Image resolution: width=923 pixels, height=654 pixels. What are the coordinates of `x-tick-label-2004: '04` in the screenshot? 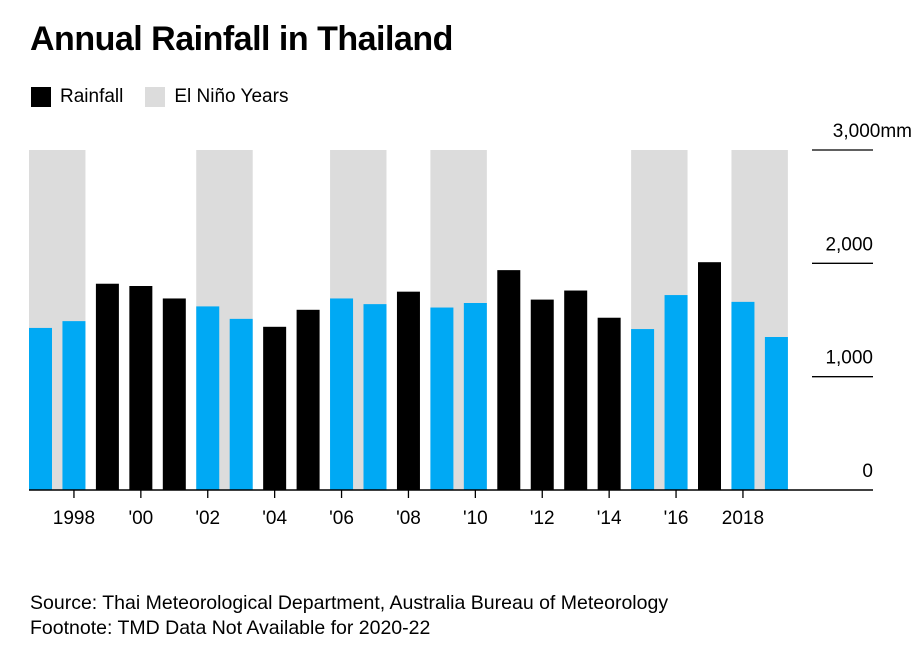 It's located at (274, 518).